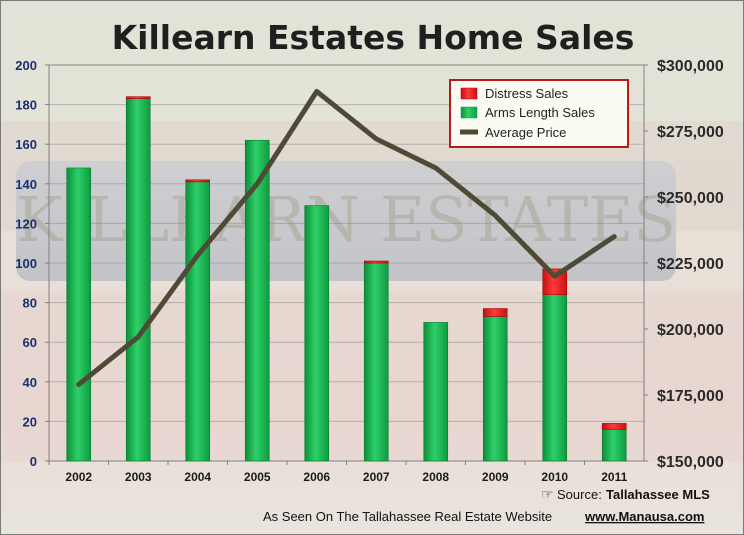  I want to click on source-value: Tallahassee MLS, so click(658, 494).